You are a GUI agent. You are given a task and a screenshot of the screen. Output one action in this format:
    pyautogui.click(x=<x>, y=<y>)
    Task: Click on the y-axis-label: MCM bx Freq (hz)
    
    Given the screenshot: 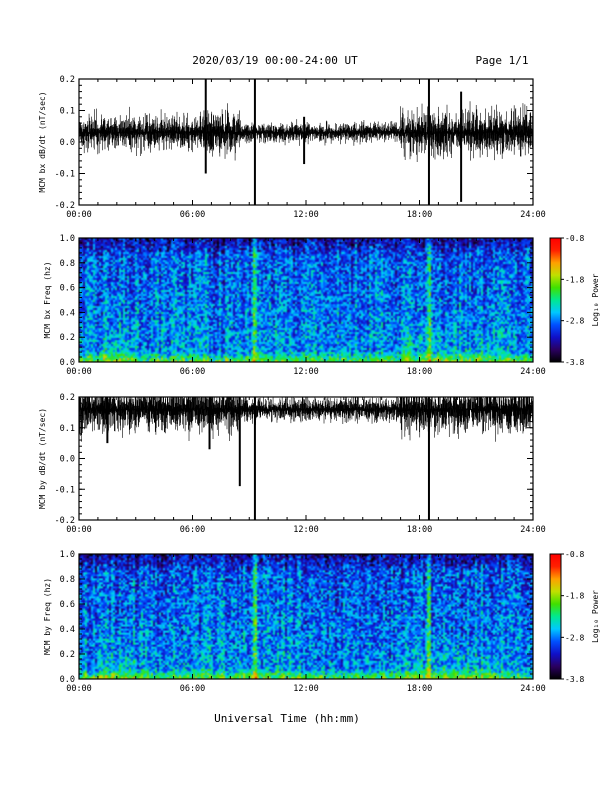 What is the action you would take?
    pyautogui.click(x=47, y=299)
    